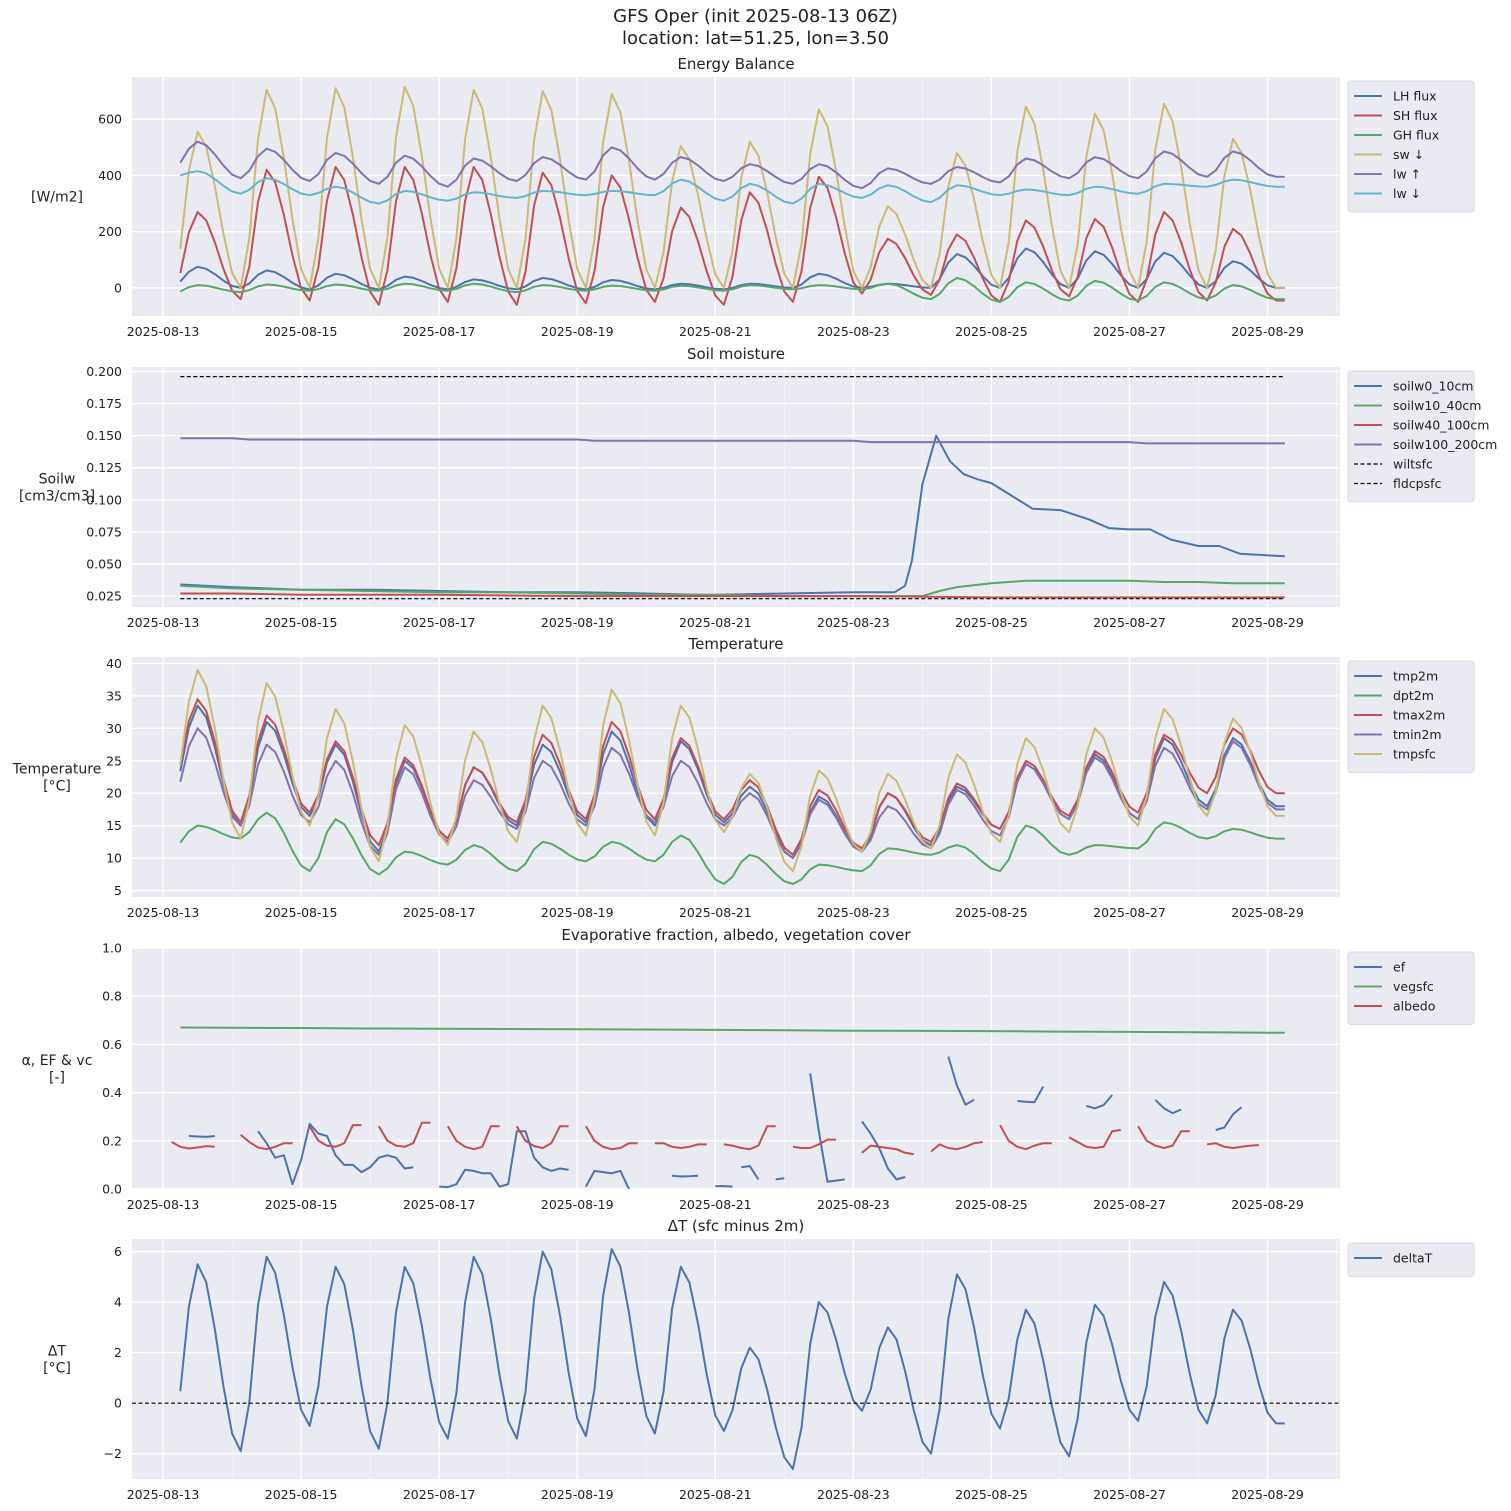 The image size is (1511, 1511). I want to click on y-tick-label: 0.6, so click(112, 1044).